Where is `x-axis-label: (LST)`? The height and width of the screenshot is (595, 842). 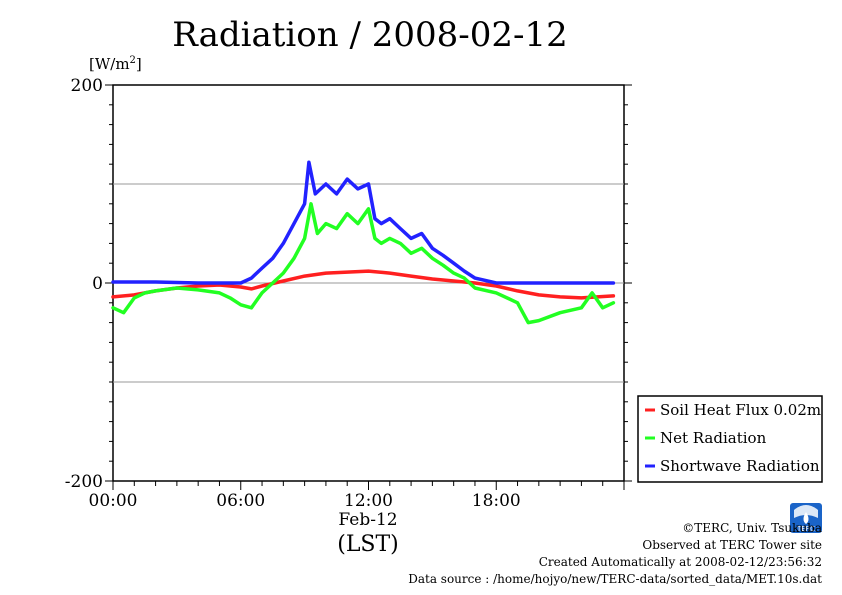
x-axis-label: (LST) is located at coordinates (368, 544).